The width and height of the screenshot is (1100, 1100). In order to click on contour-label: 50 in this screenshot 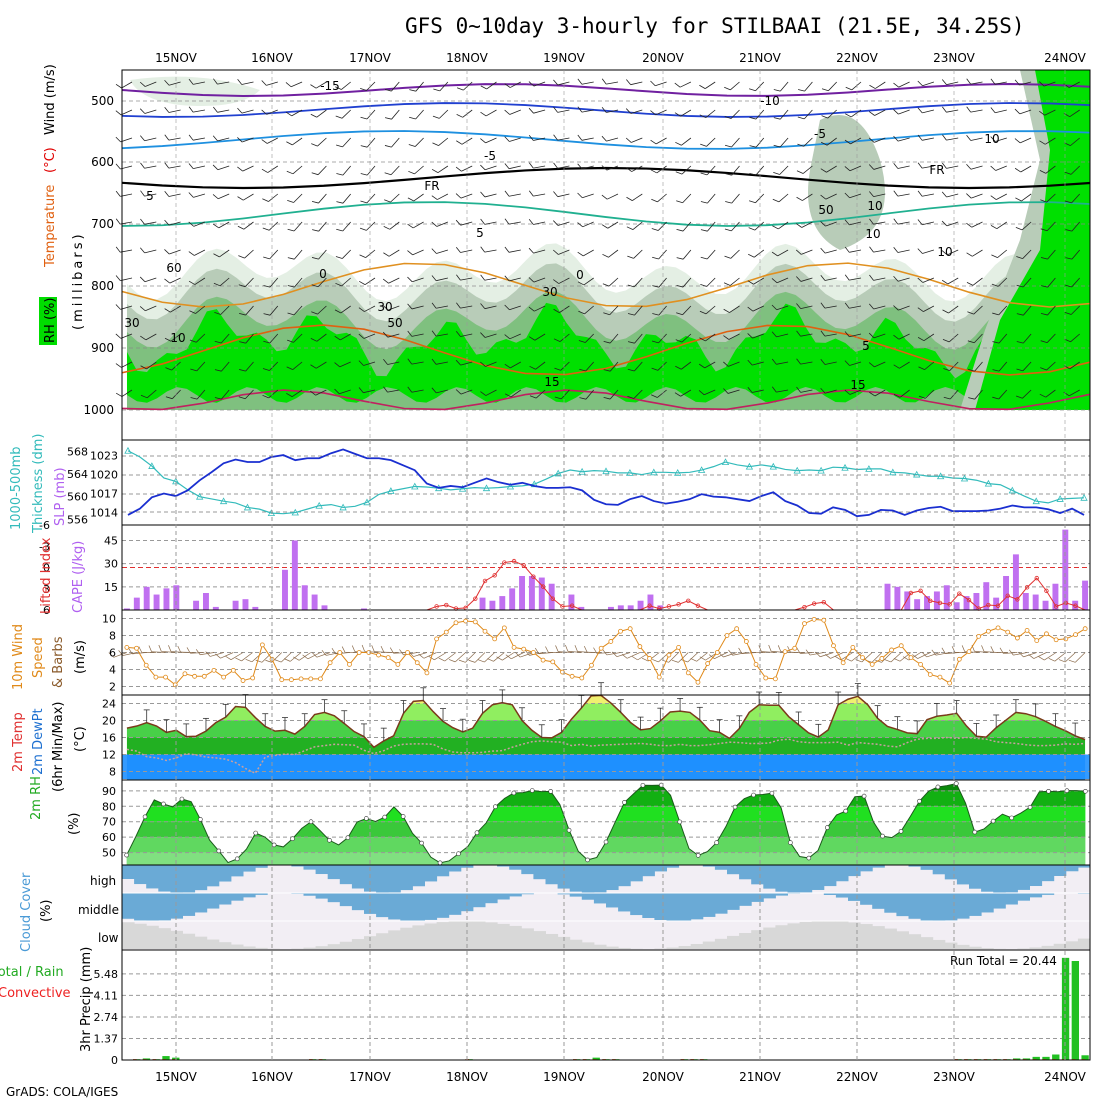, I will do `click(825, 210)`.